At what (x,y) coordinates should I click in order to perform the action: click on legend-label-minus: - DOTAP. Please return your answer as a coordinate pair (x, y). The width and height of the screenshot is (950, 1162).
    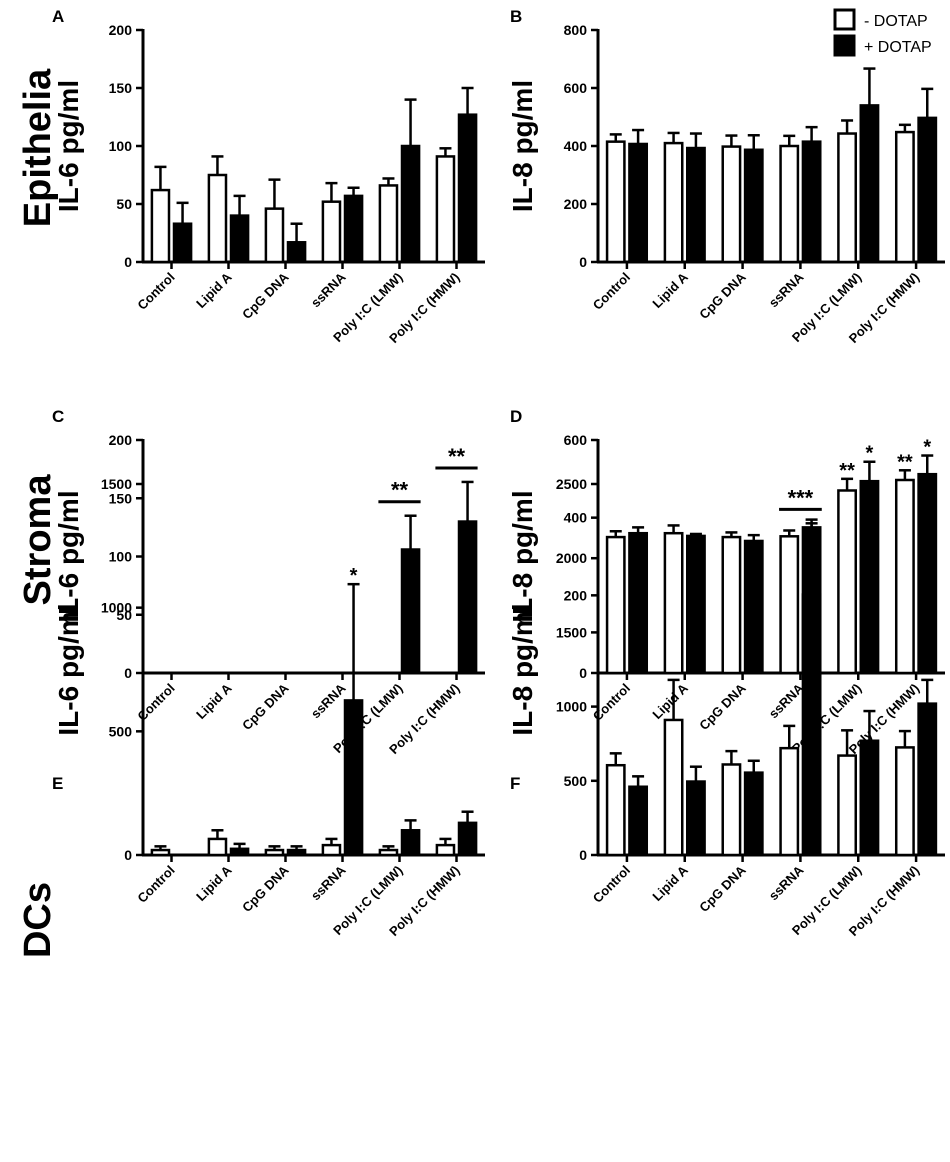
    Looking at the image, I should click on (896, 21).